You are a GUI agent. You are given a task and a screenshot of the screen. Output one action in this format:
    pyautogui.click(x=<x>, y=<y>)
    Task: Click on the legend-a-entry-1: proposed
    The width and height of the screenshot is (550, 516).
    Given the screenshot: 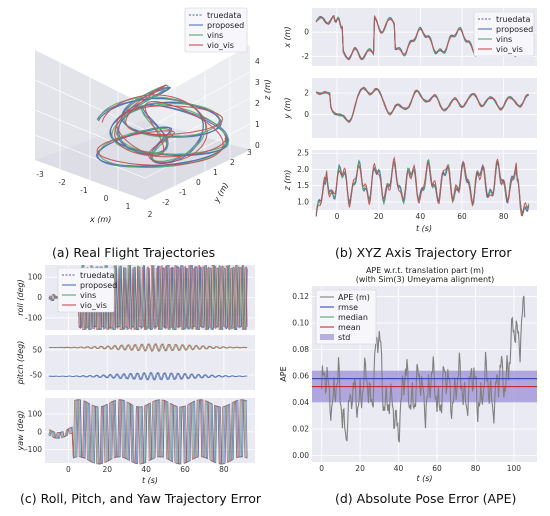 What is the action you would take?
    pyautogui.click(x=225, y=25)
    